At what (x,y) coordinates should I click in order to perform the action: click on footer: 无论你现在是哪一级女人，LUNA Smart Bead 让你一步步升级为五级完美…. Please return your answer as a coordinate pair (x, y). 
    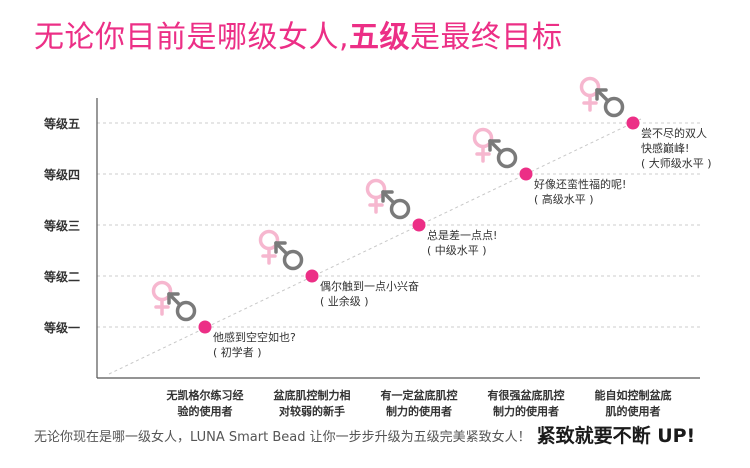
    Looking at the image, I should click on (364, 437).